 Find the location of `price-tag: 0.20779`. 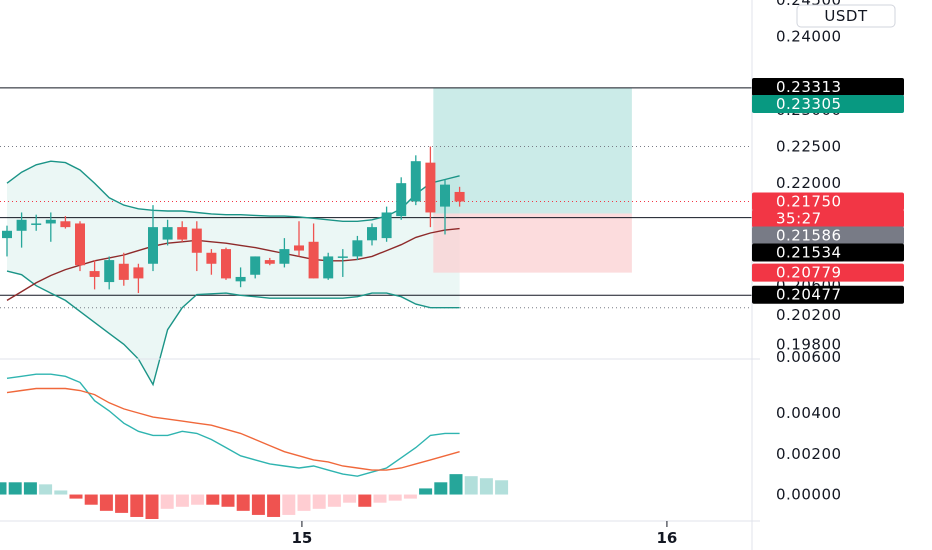

price-tag: 0.20779 is located at coordinates (828, 272).